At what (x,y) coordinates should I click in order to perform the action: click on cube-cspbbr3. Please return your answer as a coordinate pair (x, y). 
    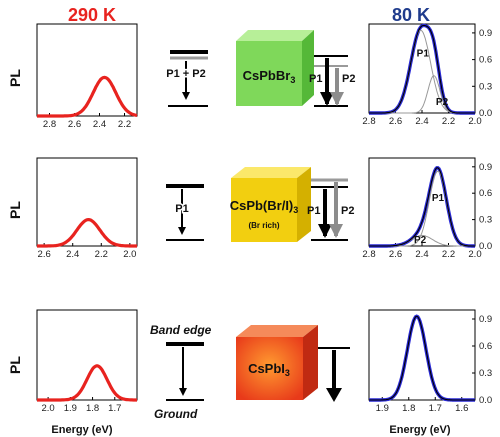
    Looking at the image, I should click on (275, 68).